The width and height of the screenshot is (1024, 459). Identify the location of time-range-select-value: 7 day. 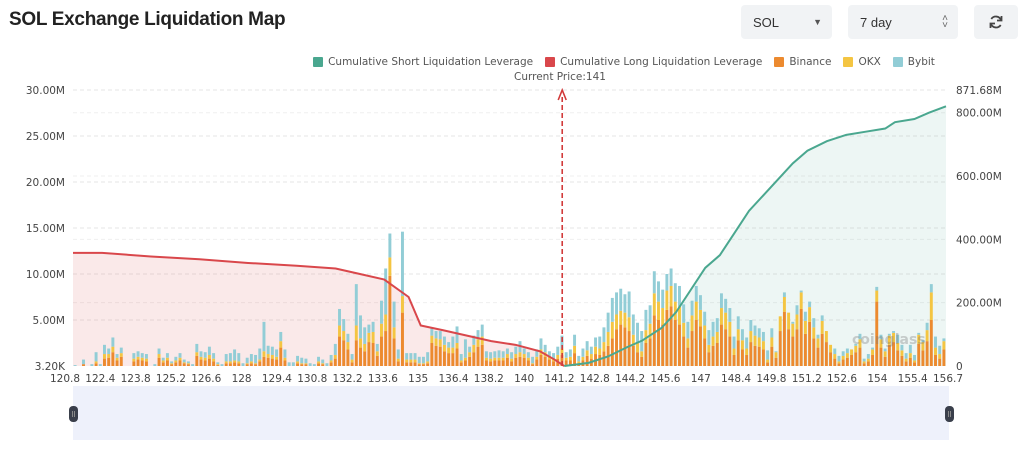
(876, 22).